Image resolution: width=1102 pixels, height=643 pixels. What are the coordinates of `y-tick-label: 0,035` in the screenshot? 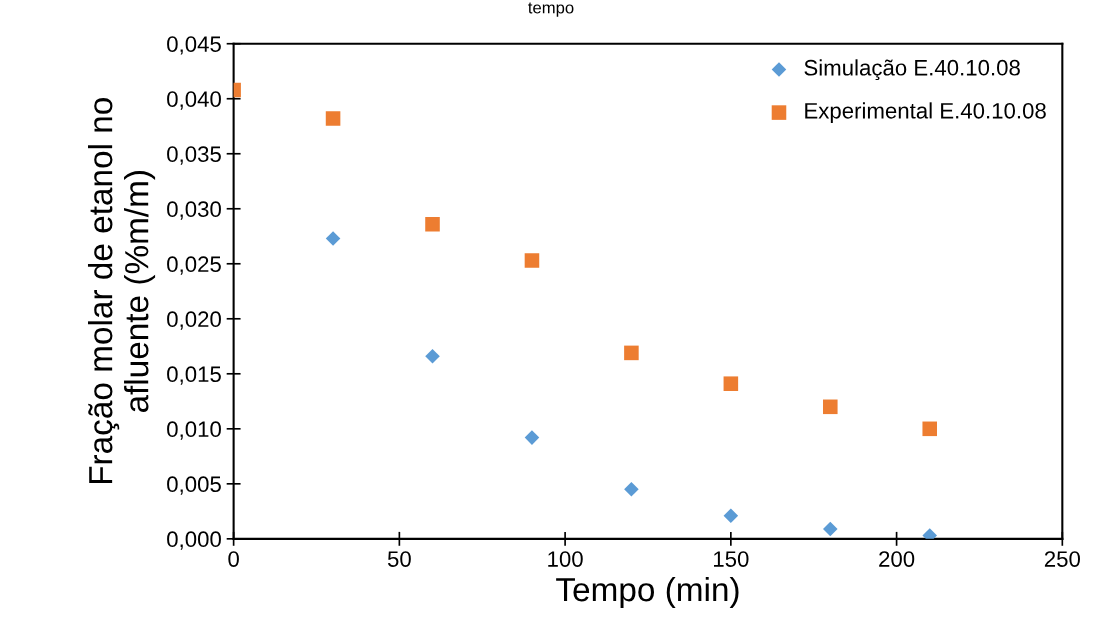 It's located at (194, 155).